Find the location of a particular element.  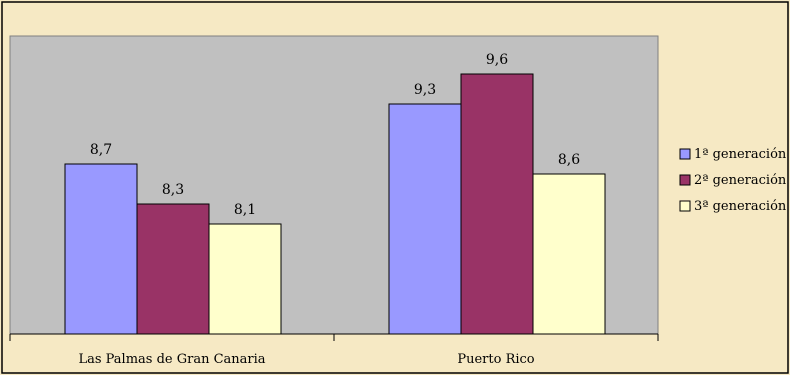

legend: 1ª generación 2ª generación 3ª generación is located at coordinates (733, 180).